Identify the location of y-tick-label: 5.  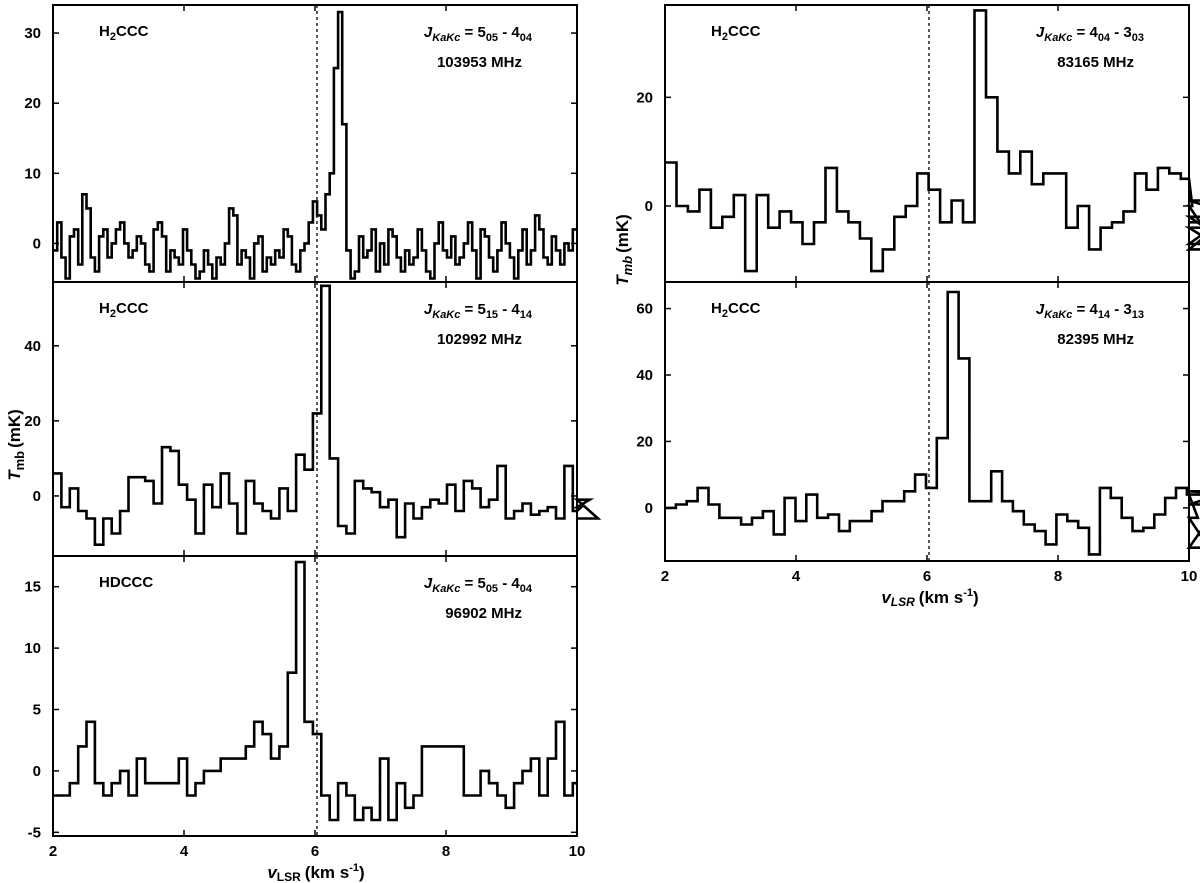
(37, 710).